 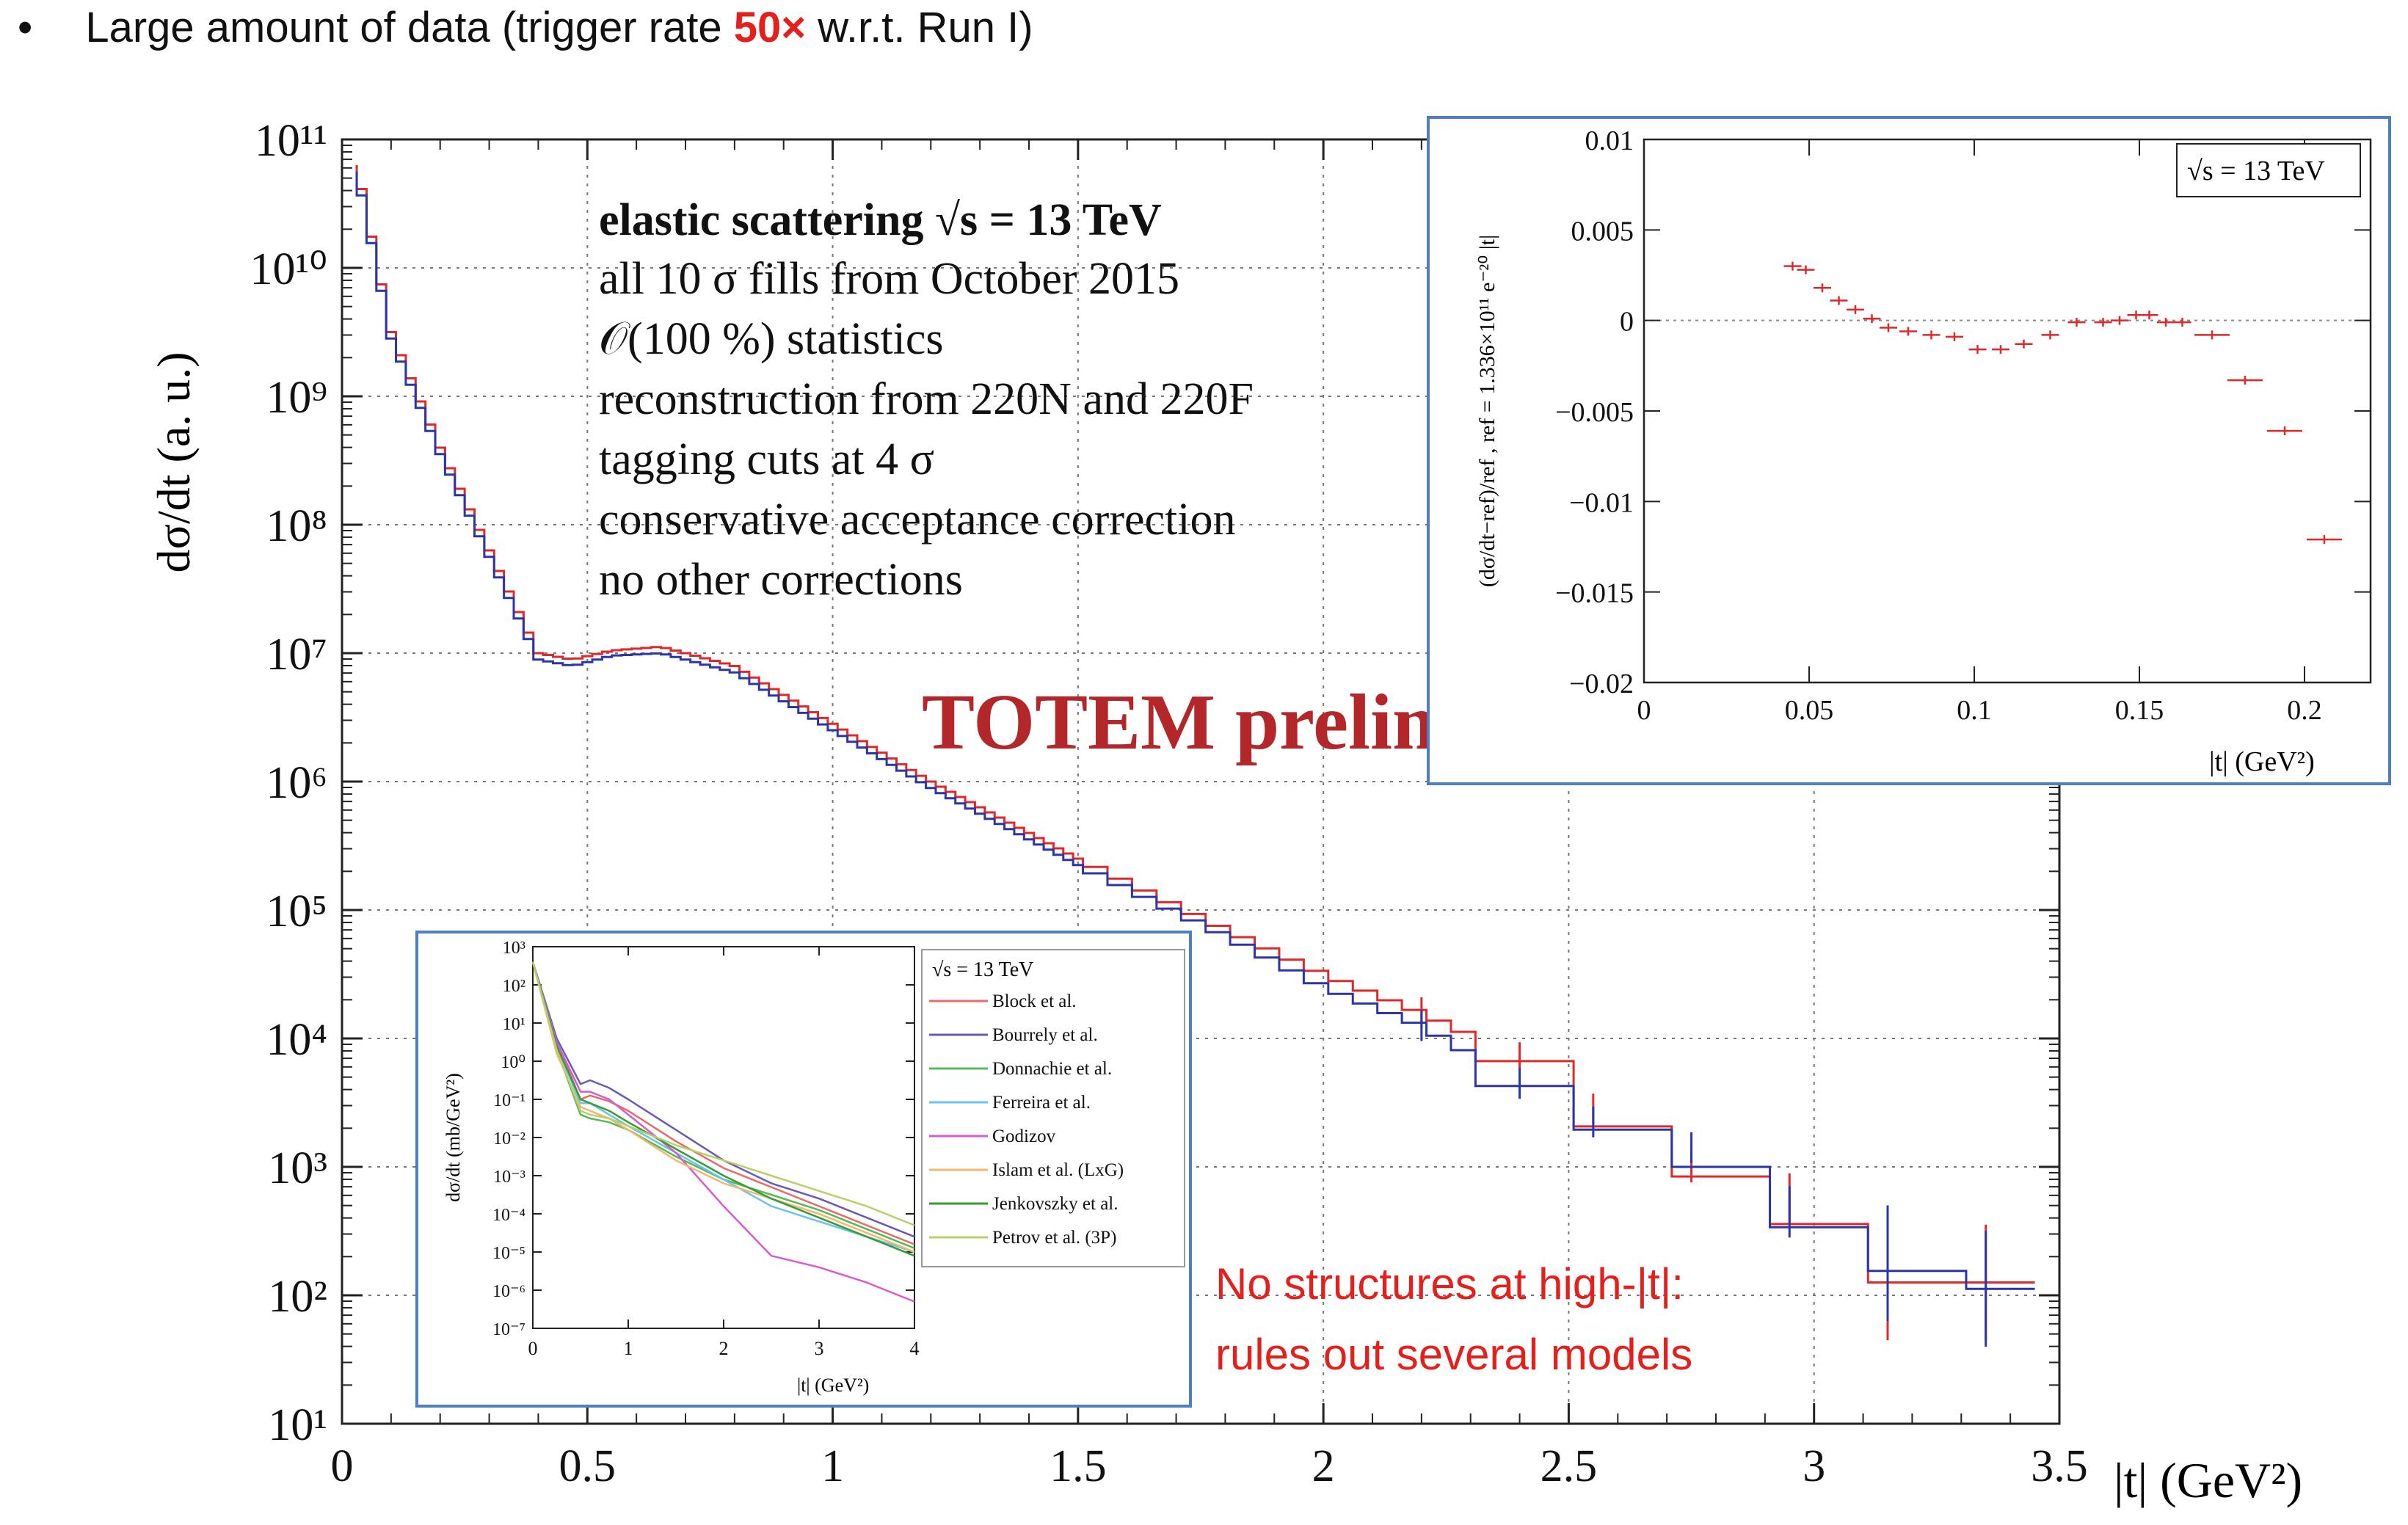 I want to click on inset-models-xtick-label: 2, so click(x=724, y=1348).